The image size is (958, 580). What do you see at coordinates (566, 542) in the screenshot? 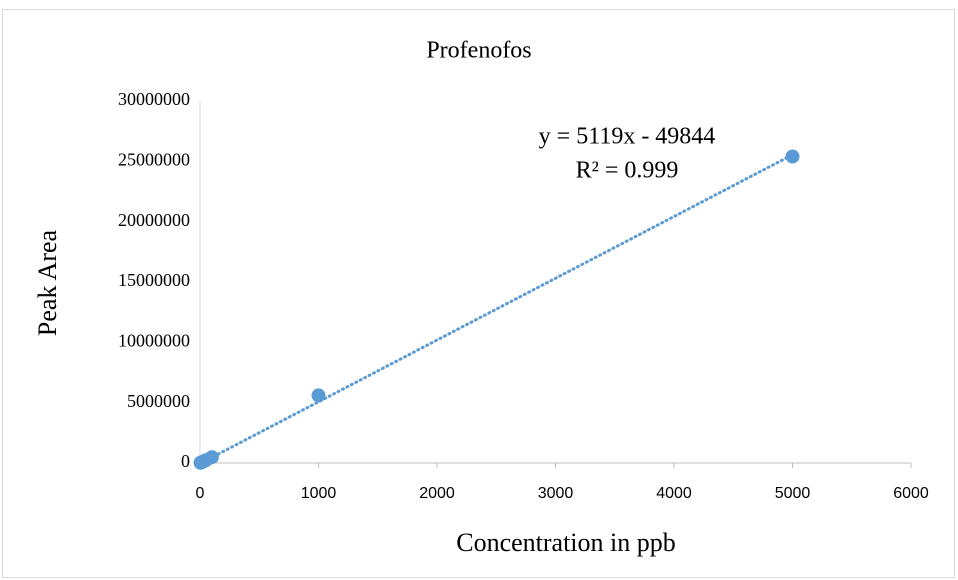
I see `x-axis-label: Concentration in ppb` at bounding box center [566, 542].